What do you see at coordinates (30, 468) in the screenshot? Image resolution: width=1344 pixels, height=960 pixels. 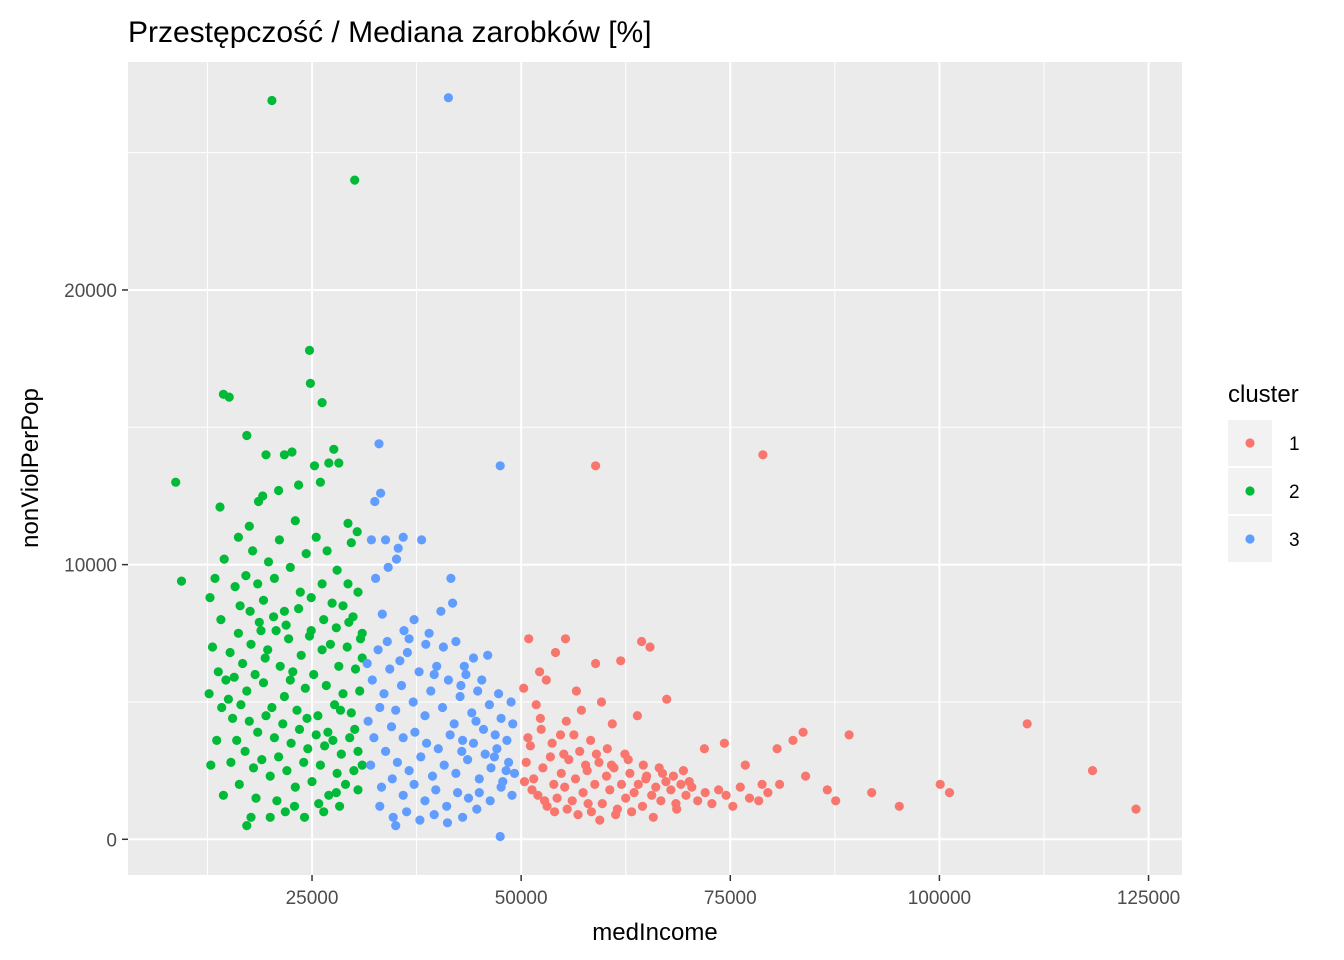 I see `y-axis-label: nonViolPerPop` at bounding box center [30, 468].